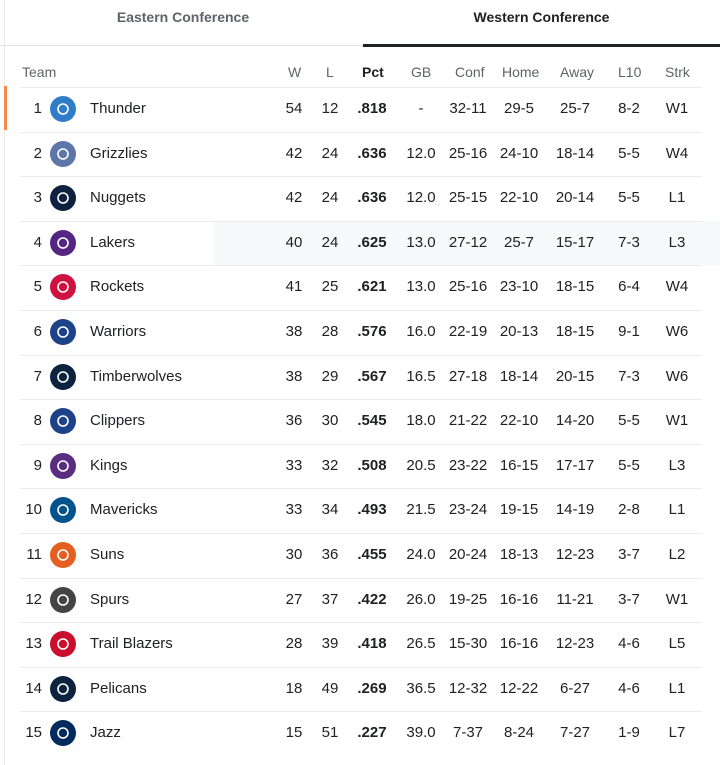 Image resolution: width=720 pixels, height=765 pixels. I want to click on stat-strk: W4, so click(677, 153).